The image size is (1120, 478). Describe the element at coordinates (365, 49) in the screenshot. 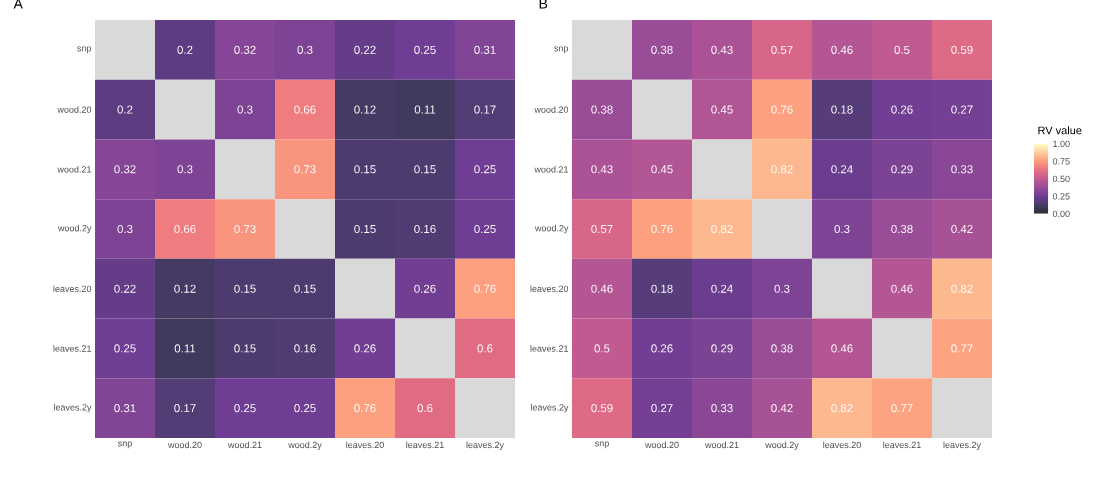

I see `data-label: 0.22` at that location.